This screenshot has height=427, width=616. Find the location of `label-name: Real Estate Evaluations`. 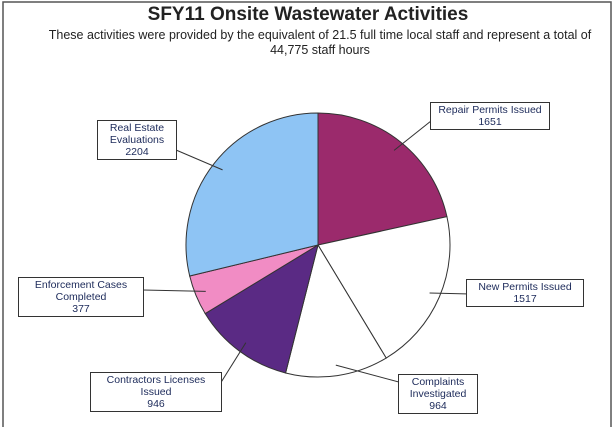

label-name: Real Estate Evaluations is located at coordinates (137, 134).